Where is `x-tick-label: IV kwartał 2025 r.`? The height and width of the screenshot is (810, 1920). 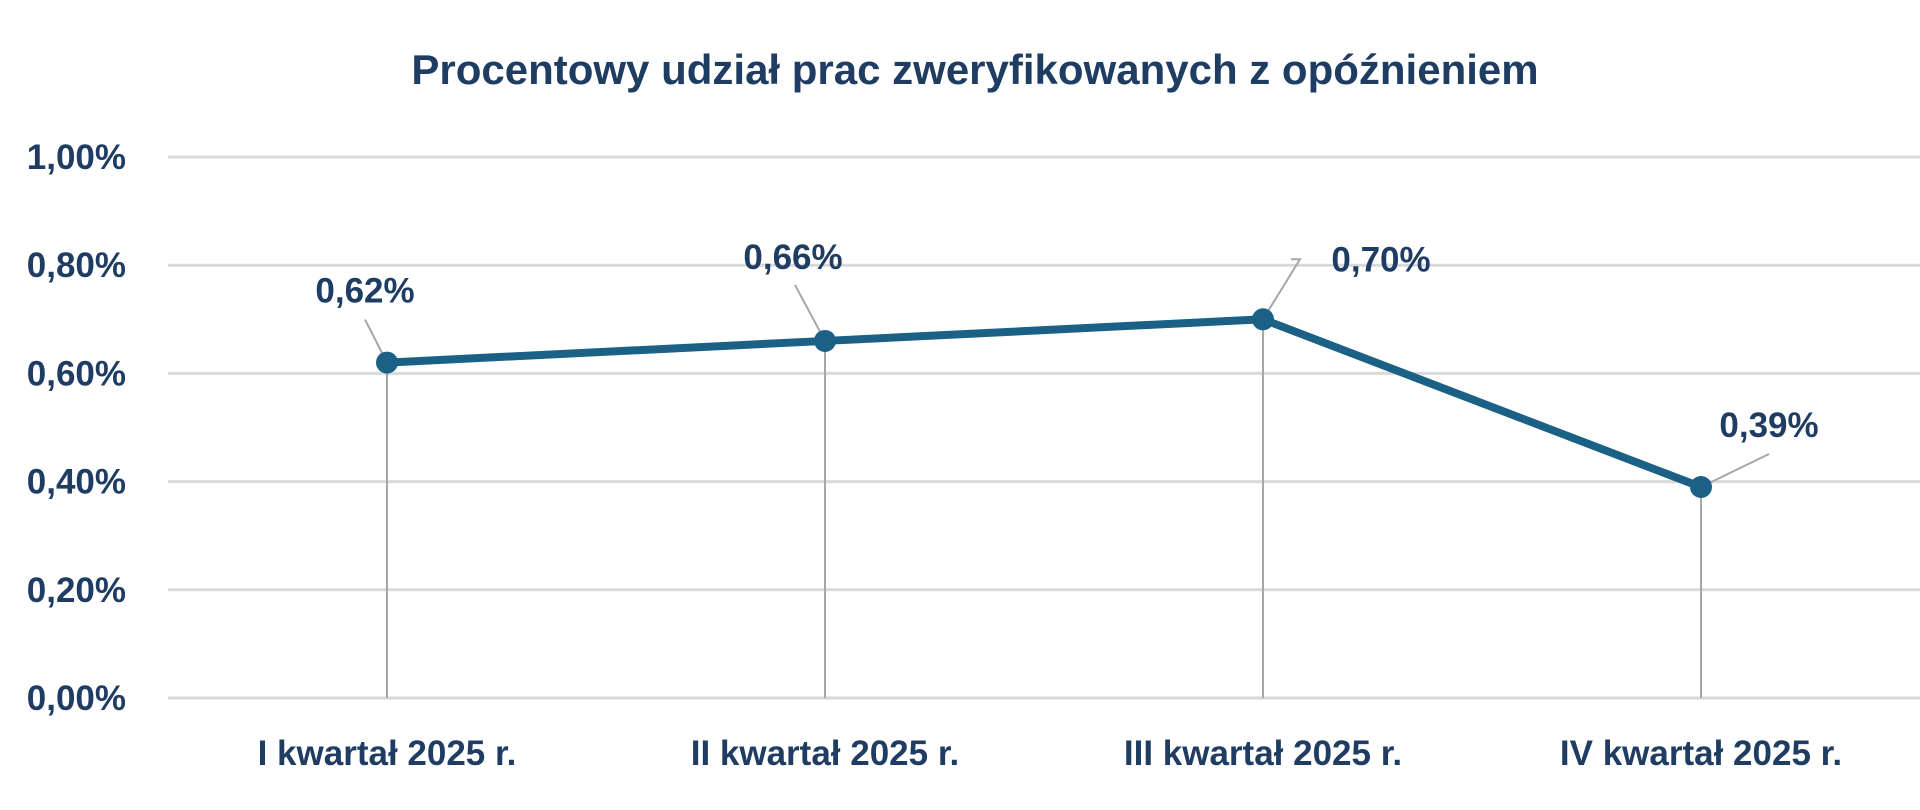 x-tick-label: IV kwartał 2025 r. is located at coordinates (1701, 753).